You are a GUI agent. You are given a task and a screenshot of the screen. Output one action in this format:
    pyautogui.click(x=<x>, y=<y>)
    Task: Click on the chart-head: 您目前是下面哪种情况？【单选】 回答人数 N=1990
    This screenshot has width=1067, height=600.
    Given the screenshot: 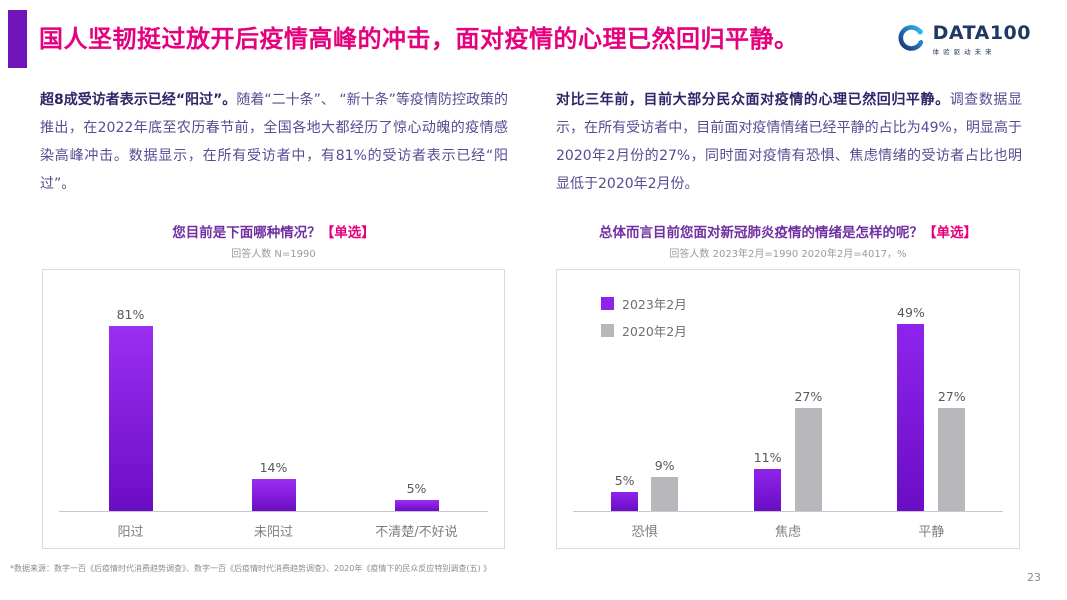 What is the action you would take?
    pyautogui.click(x=273, y=240)
    